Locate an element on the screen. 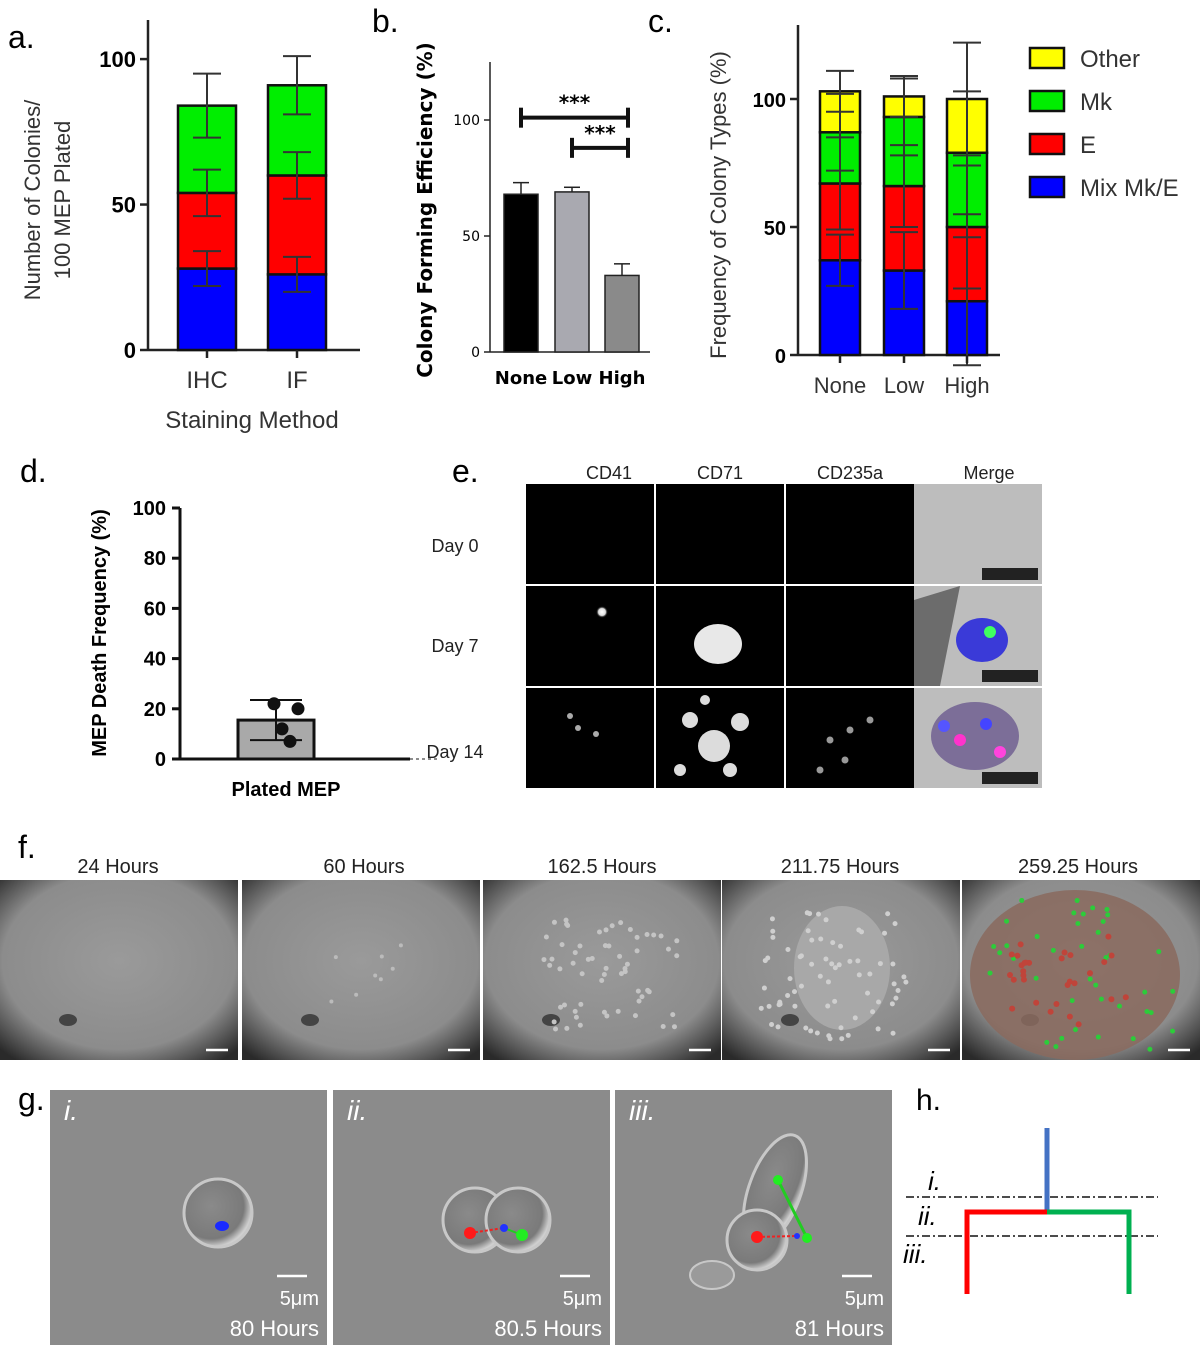 Image resolution: width=1200 pixels, height=1348 pixels. column-label: CD71 is located at coordinates (720, 473).